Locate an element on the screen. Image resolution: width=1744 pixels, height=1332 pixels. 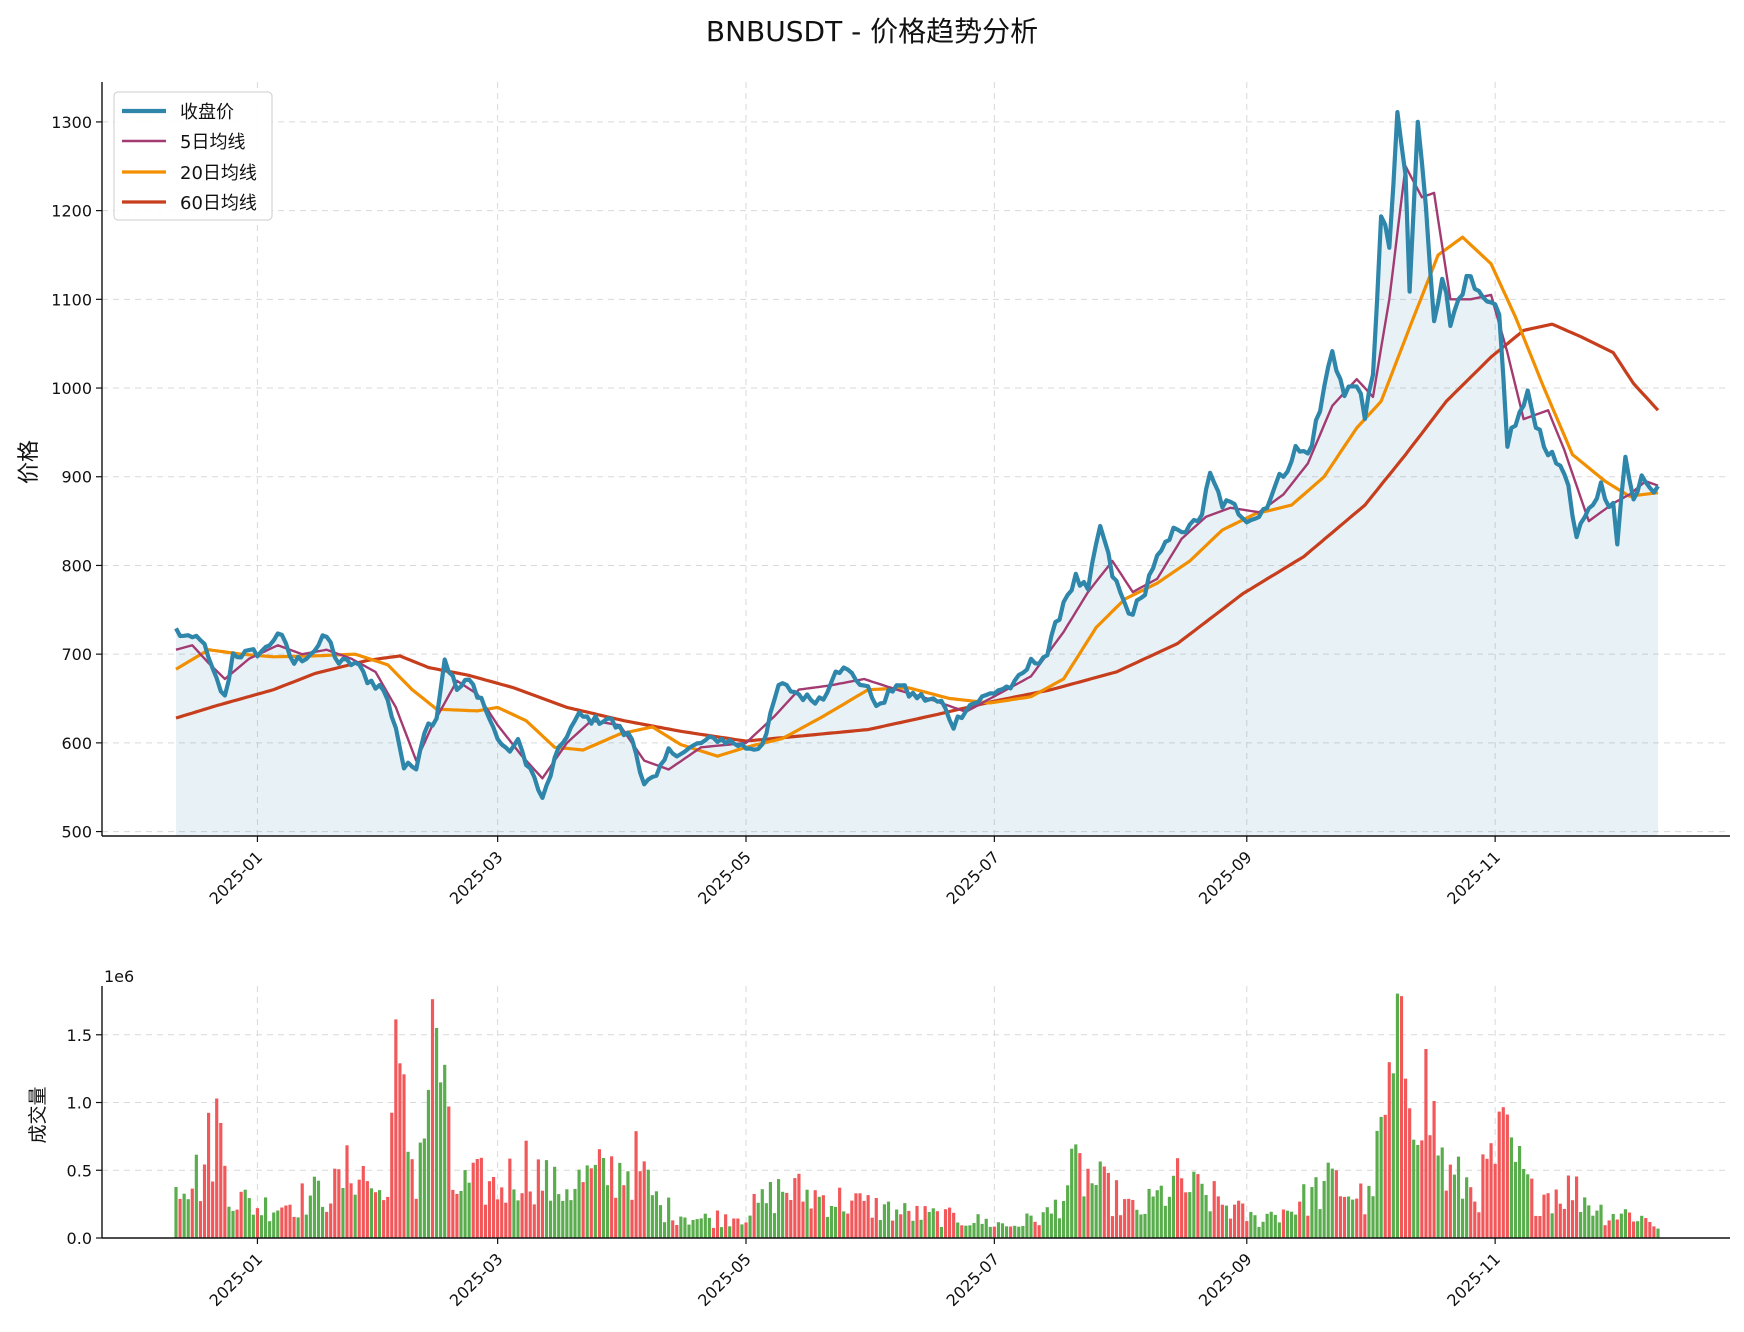
legend: 收盘价 5日均线 20日均线 60日均线 is located at coordinates (193, 156).